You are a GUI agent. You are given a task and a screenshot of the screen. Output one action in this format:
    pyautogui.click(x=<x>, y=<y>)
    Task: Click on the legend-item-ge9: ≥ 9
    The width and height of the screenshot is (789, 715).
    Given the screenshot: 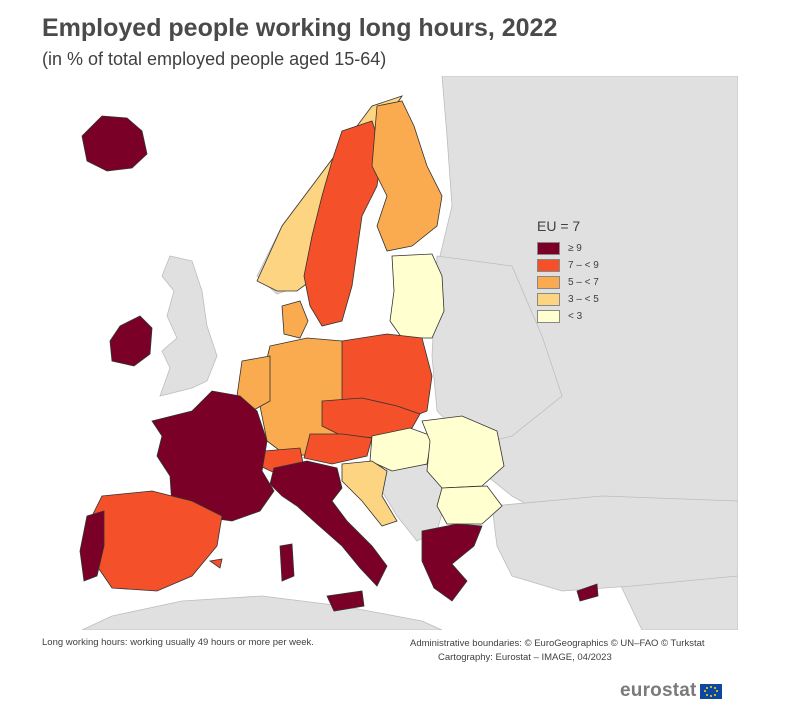 What is the action you would take?
    pyautogui.click(x=568, y=248)
    